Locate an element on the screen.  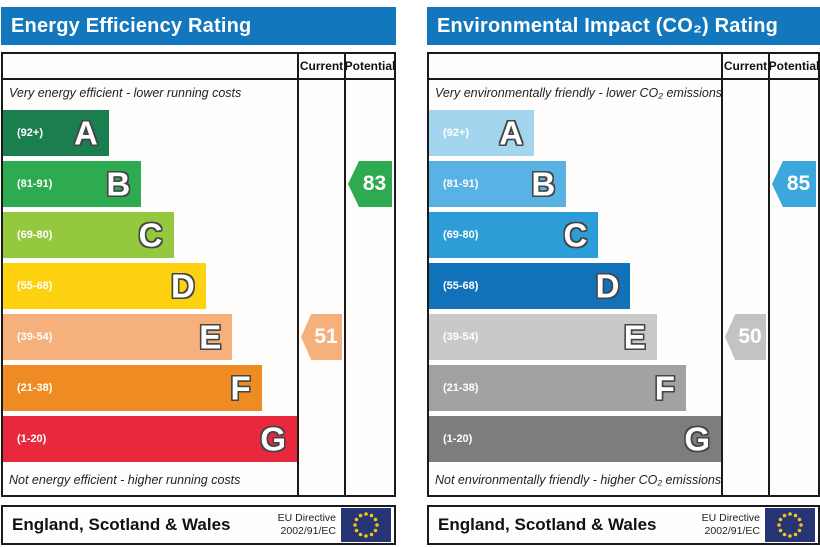
current-value: 51 is located at coordinates (326, 336).